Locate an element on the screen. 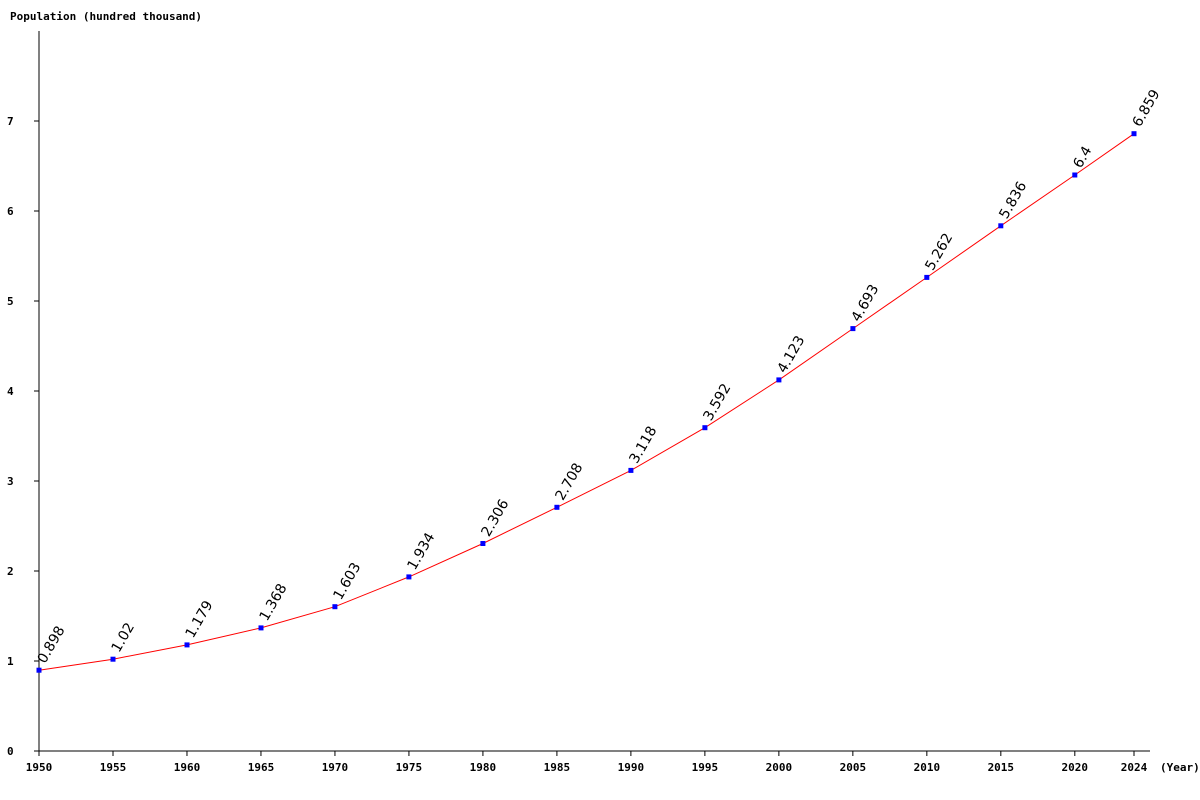  y-axis-ticks: 0 1 2 3 4 5 6 7 is located at coordinates (23, 436).